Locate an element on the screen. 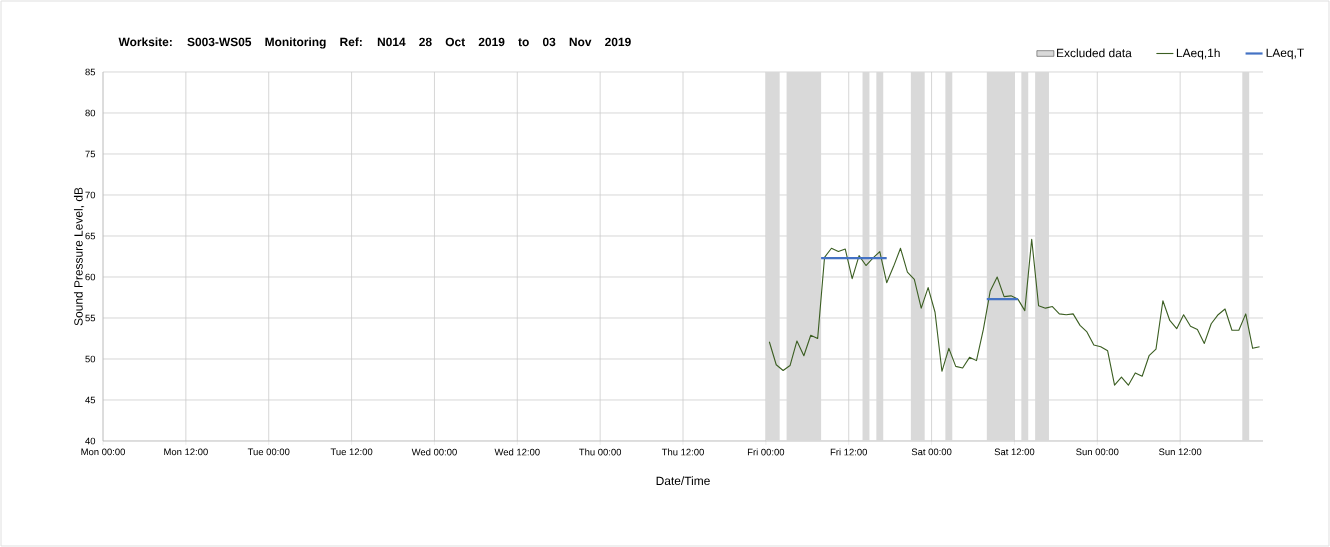 This screenshot has height=547, width=1330. x-tick-label: Sun 12:00 is located at coordinates (1180, 452).